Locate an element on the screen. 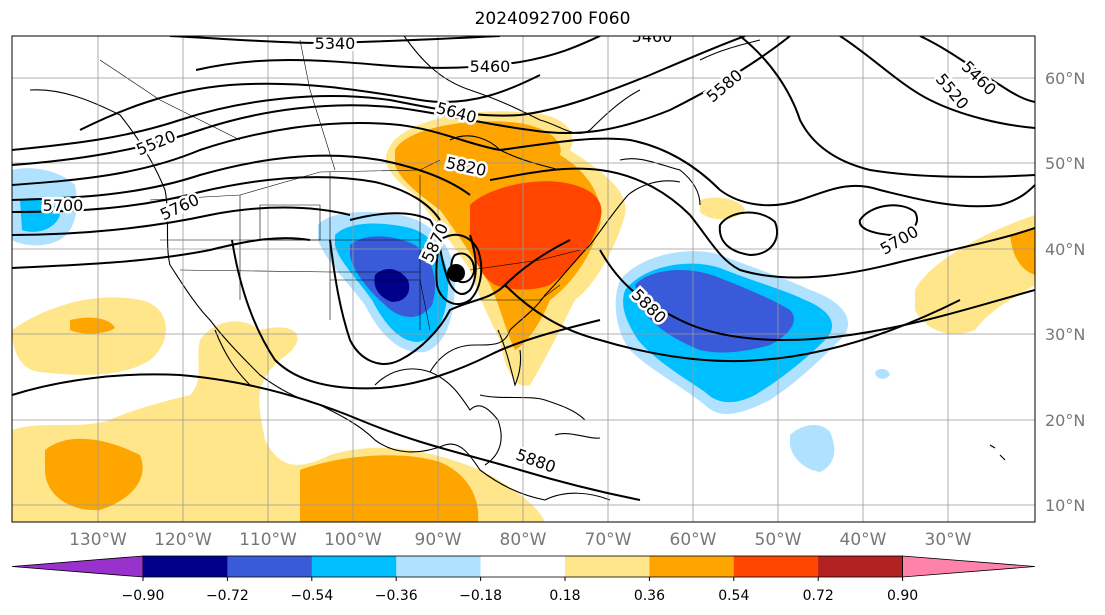  negative-anomaly-midwest-darkest is located at coordinates (392, 285).